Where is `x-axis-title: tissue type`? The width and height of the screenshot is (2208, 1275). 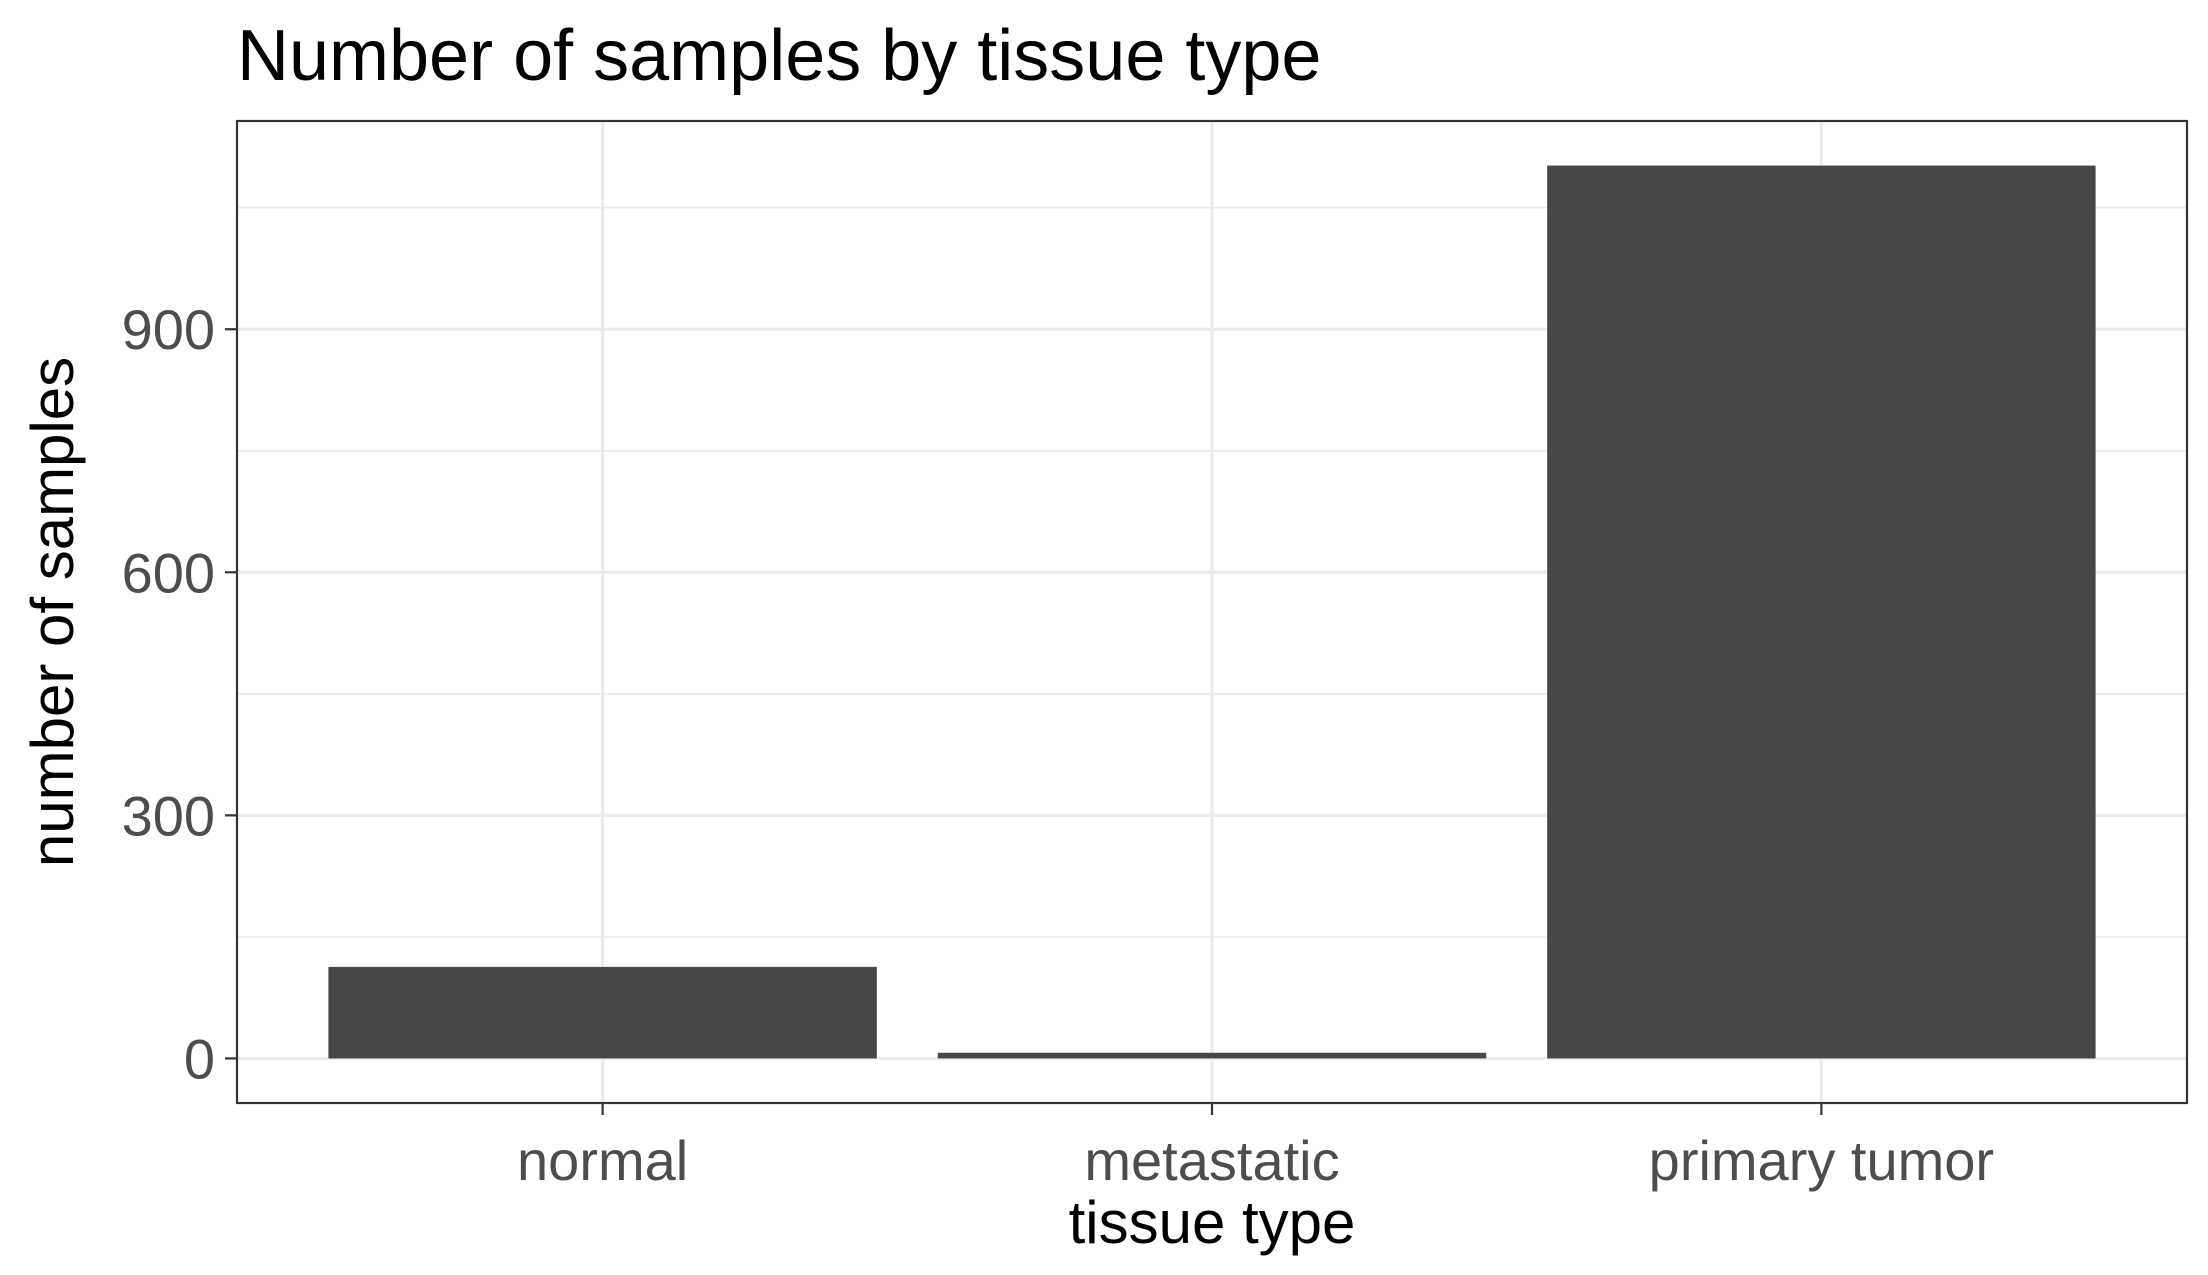
x-axis-title: tissue type is located at coordinates (1212, 1222).